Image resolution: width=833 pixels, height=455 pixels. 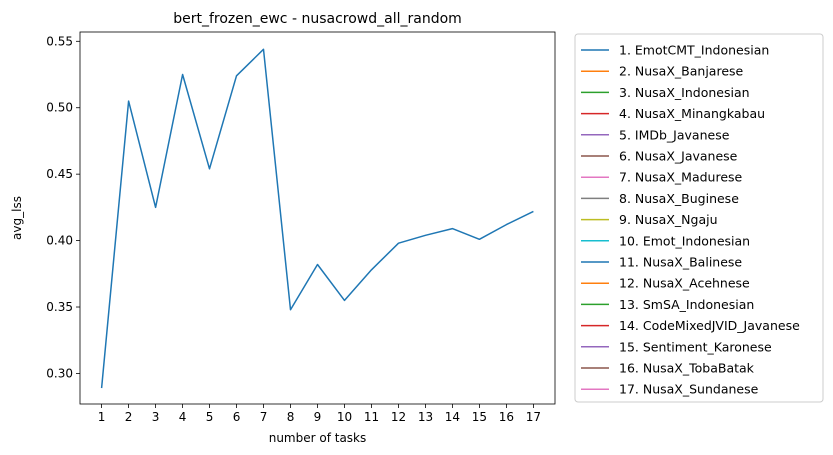 What do you see at coordinates (183, 417) in the screenshot?
I see `x-tick-label: 4` at bounding box center [183, 417].